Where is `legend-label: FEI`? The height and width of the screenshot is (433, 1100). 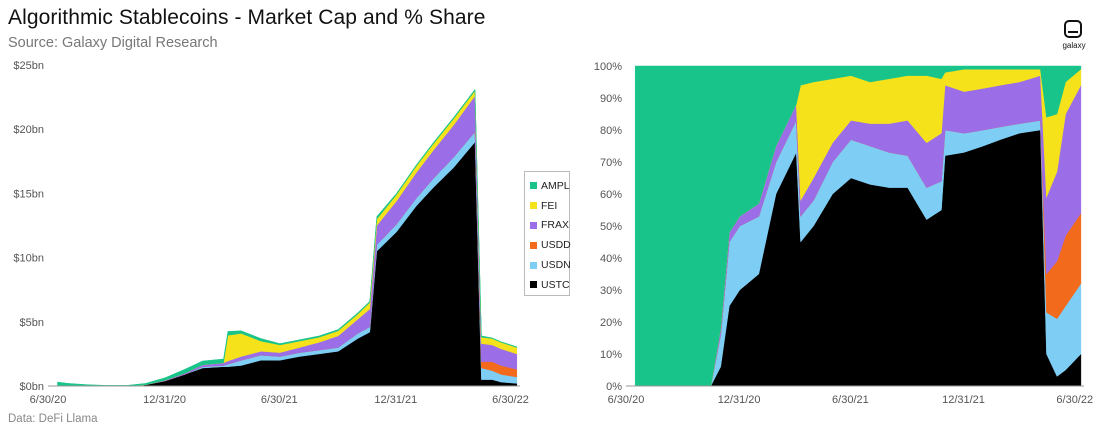
legend-label: FEI is located at coordinates (549, 205).